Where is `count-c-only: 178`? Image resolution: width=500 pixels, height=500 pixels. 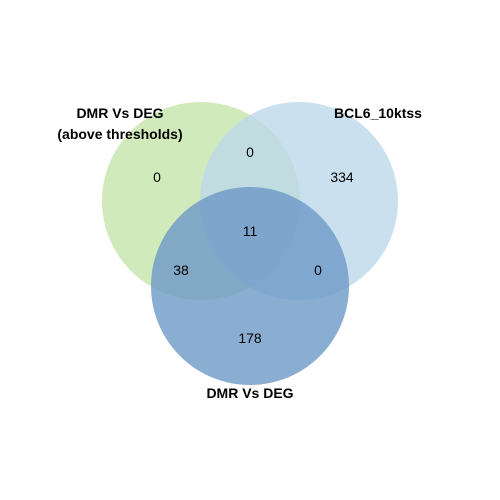 count-c-only: 178 is located at coordinates (250, 338).